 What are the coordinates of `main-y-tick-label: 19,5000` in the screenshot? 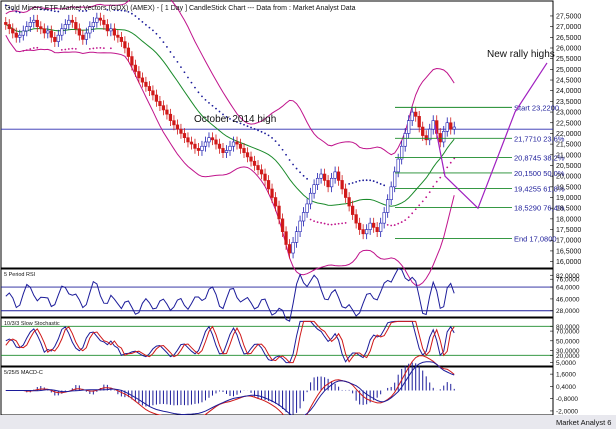 It's located at (568, 187).